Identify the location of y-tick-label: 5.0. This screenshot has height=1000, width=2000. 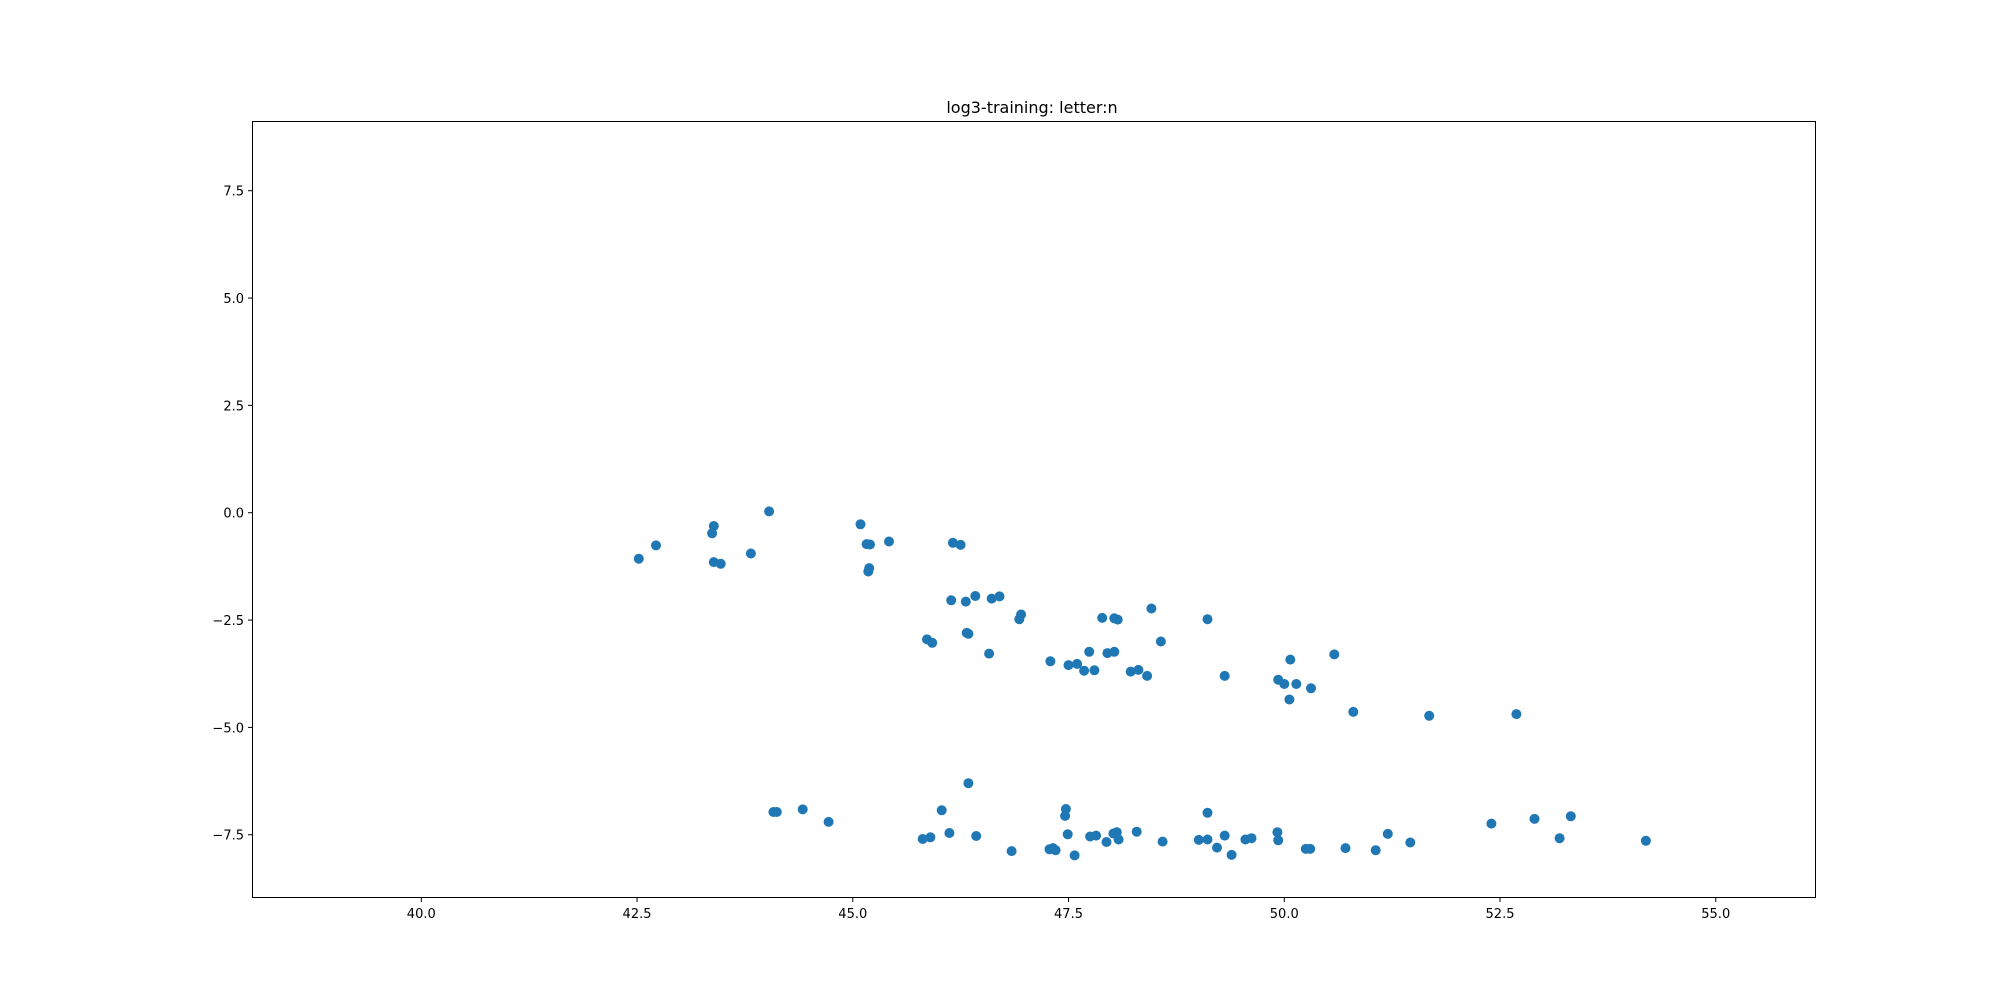
(233, 299).